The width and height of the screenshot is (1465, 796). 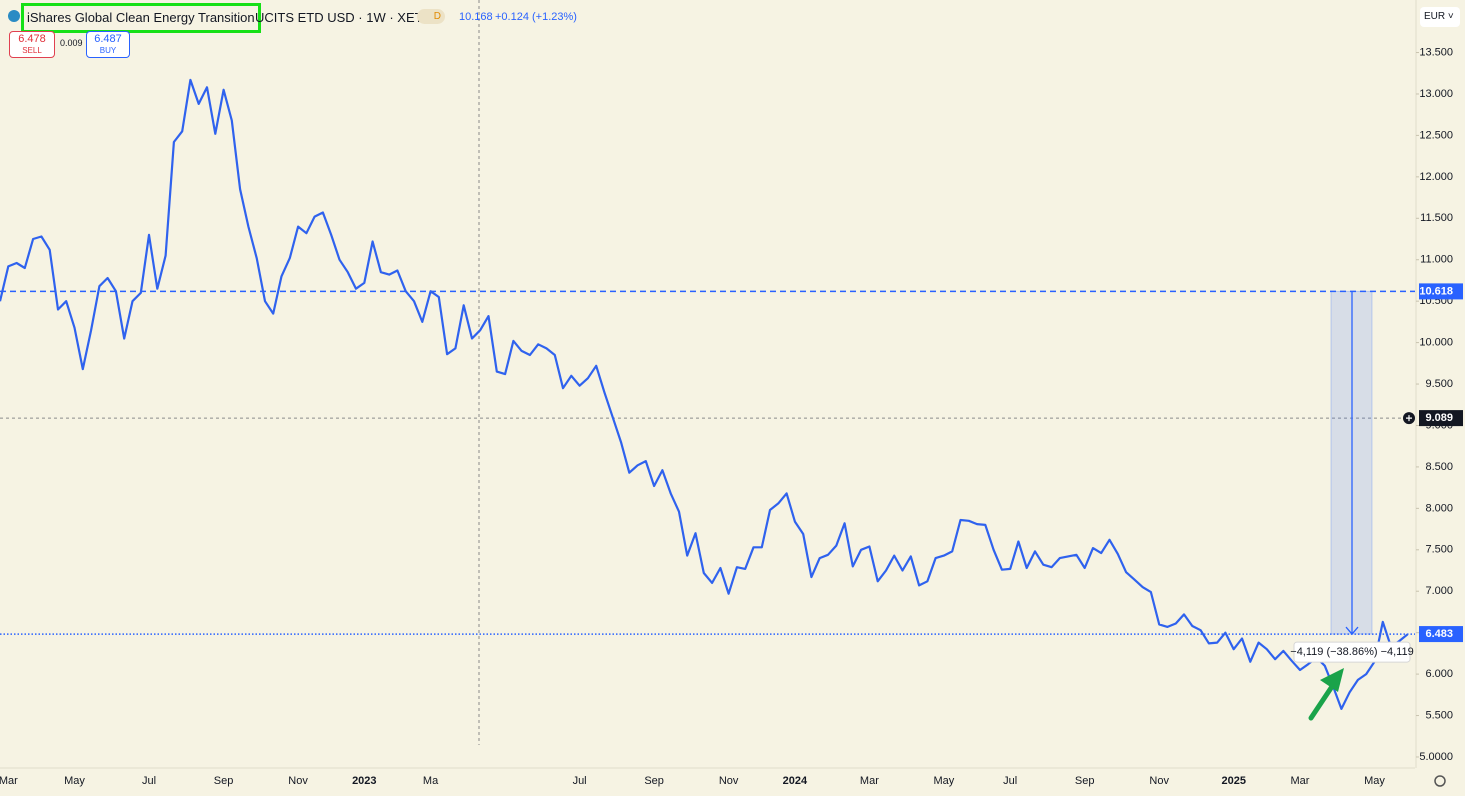 I want to click on annotation-arrowhead, so click(x=1332, y=680).